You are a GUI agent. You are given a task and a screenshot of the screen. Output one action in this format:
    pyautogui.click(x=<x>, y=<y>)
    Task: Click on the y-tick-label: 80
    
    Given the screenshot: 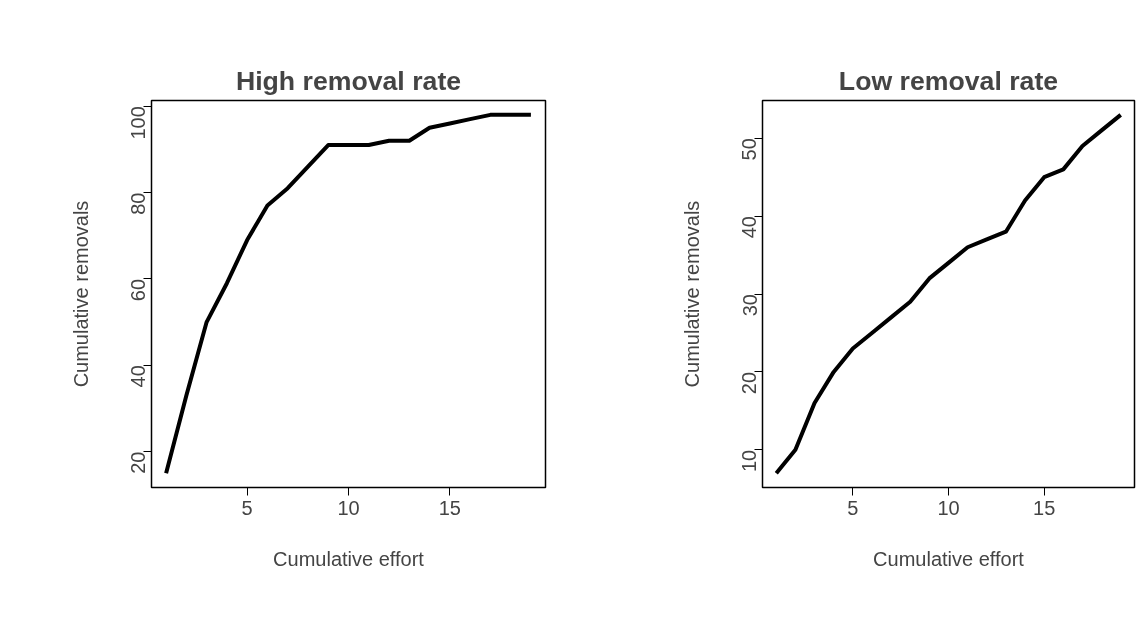 What is the action you would take?
    pyautogui.click(x=138, y=203)
    